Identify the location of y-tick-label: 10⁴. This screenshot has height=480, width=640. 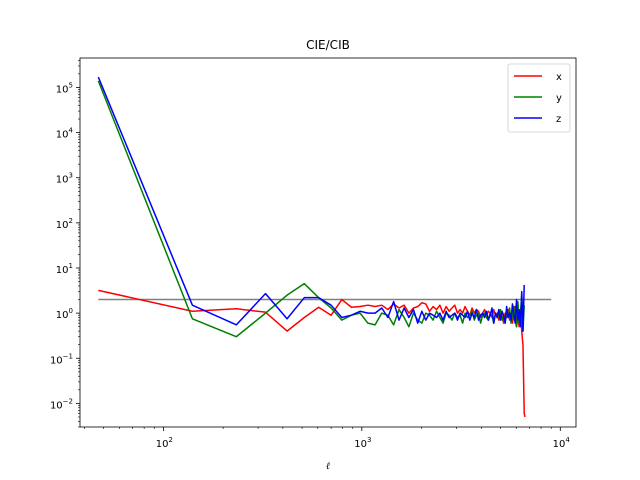
(65, 134).